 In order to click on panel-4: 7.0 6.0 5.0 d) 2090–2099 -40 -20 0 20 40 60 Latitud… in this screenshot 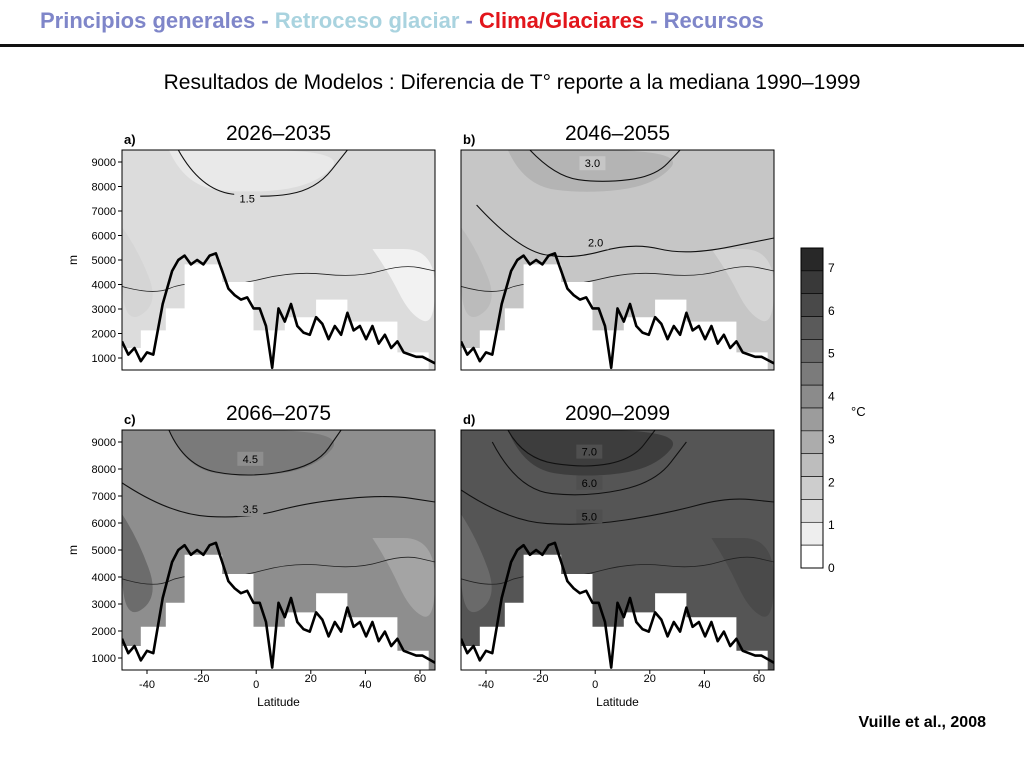, I will do `click(617, 555)`.